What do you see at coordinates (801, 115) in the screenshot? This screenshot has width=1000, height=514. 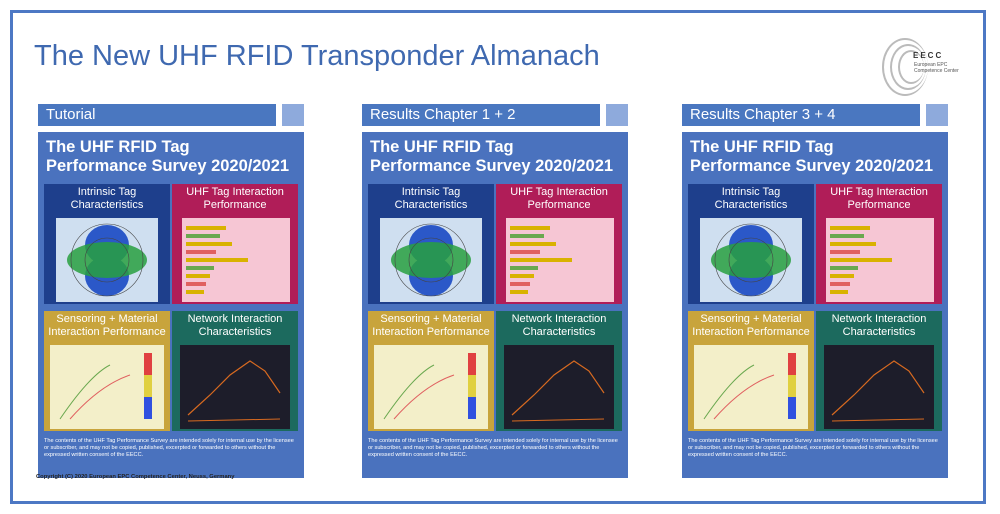 I see `panel-header: Results Chapter 3 + 4` at bounding box center [801, 115].